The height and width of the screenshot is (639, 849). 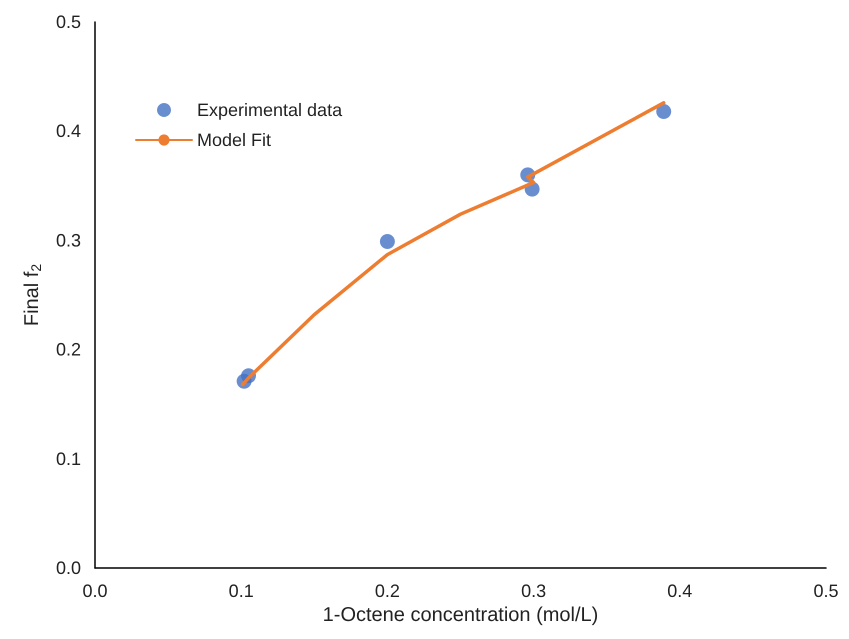 What do you see at coordinates (68, 350) in the screenshot?
I see `y-tick-label: 0.2` at bounding box center [68, 350].